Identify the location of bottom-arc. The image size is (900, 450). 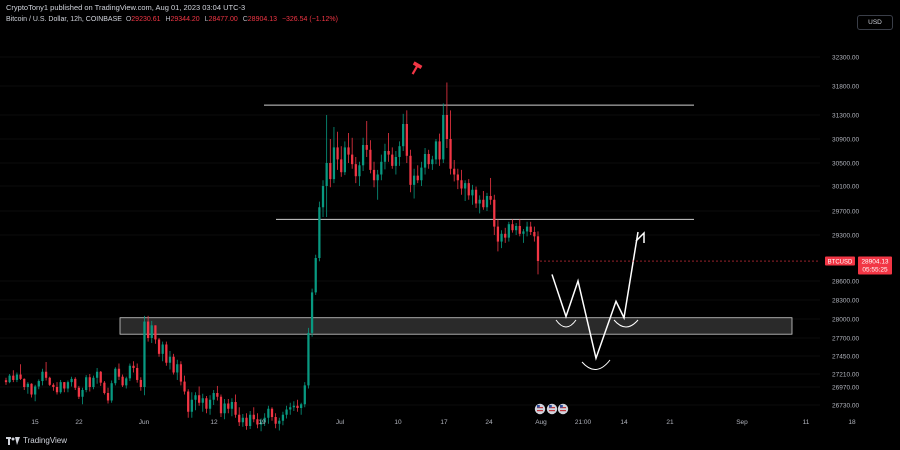
(596, 364).